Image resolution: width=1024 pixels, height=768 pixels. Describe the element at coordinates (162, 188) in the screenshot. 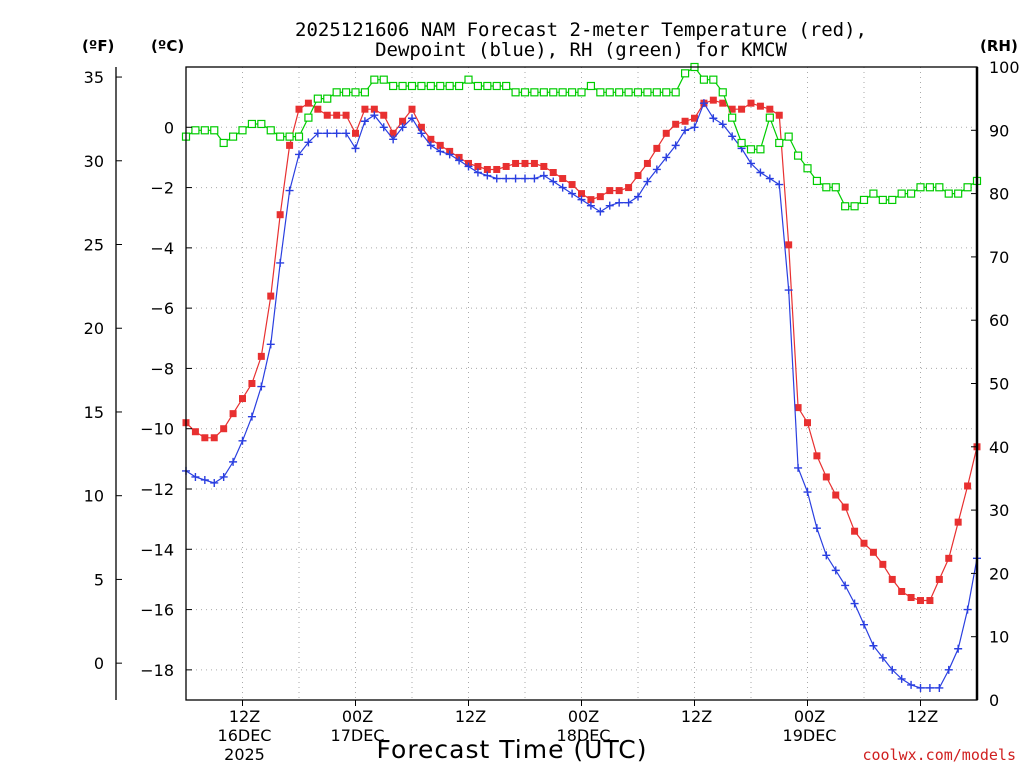

I see `celsius-tick-label: −2` at that location.